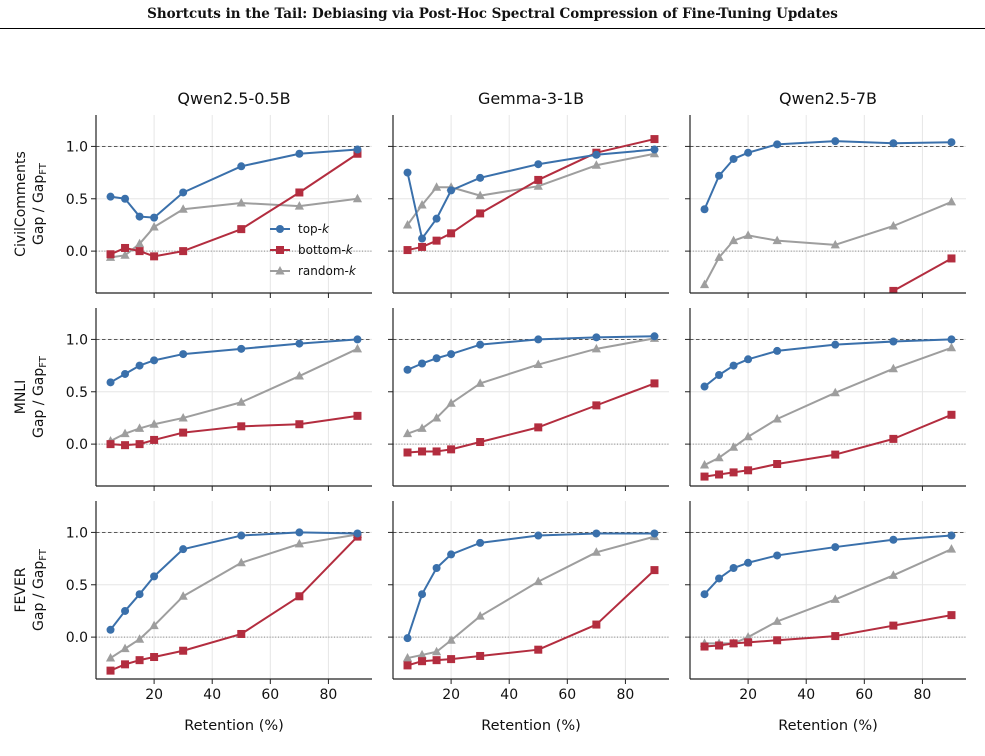  I want to click on x-tick-label: 60, so click(567, 695).